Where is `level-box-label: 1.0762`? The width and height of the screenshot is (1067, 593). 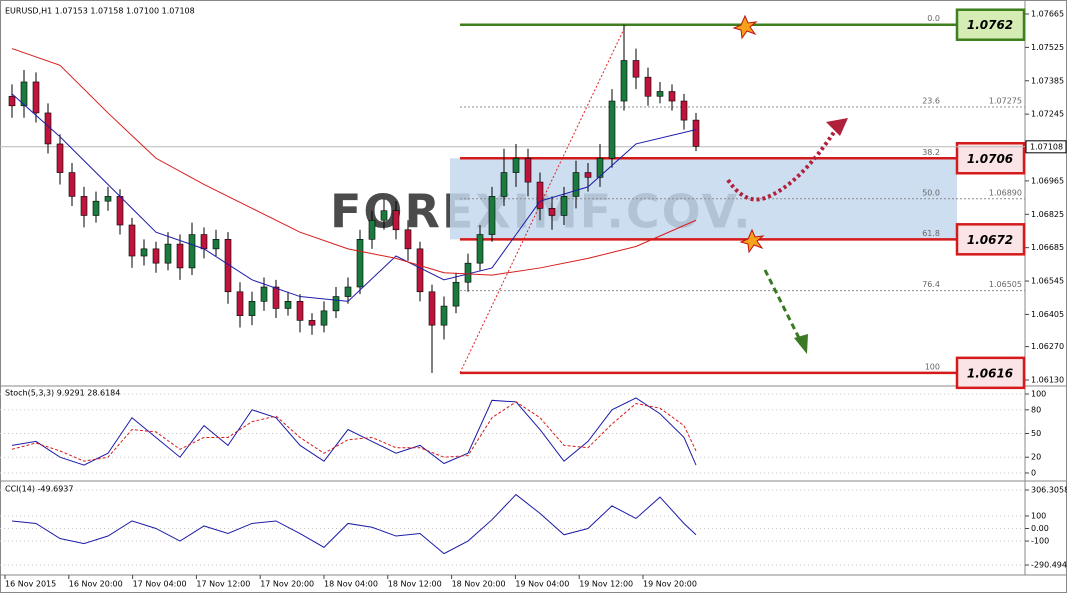 level-box-label: 1.0762 is located at coordinates (990, 25).